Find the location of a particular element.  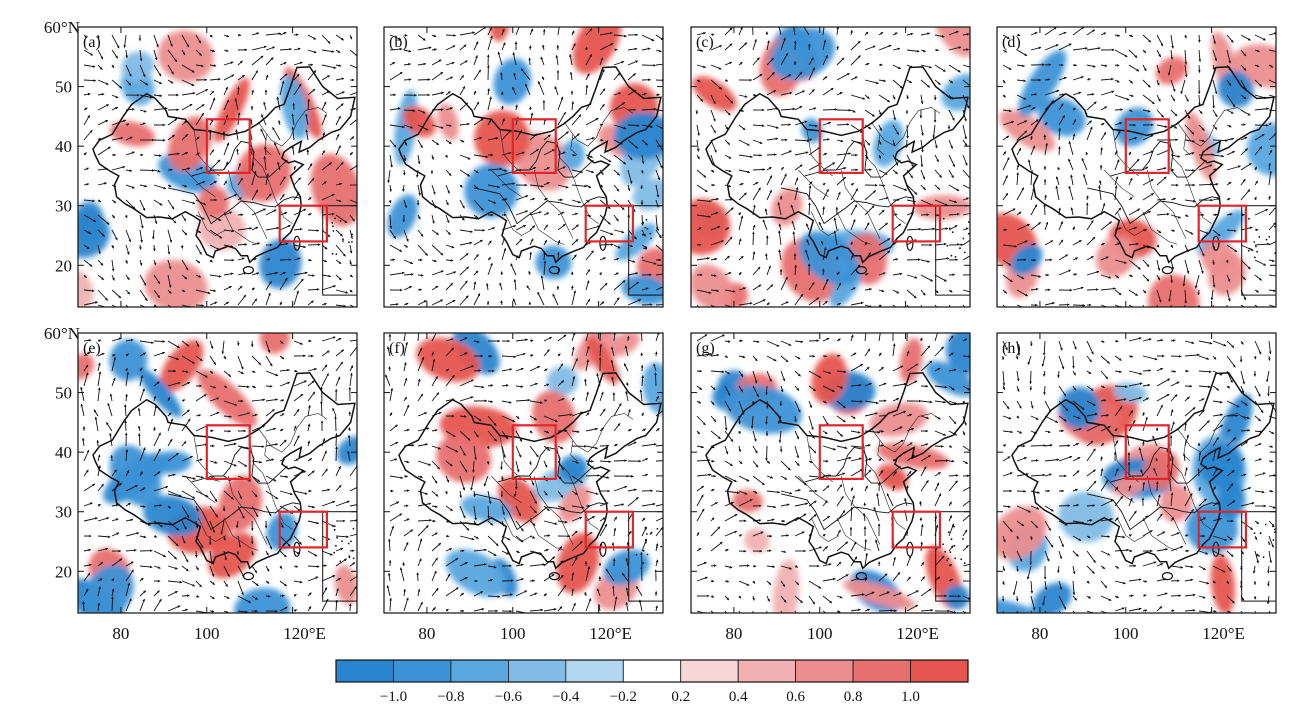

panel-map-d is located at coordinates (1136, 167).